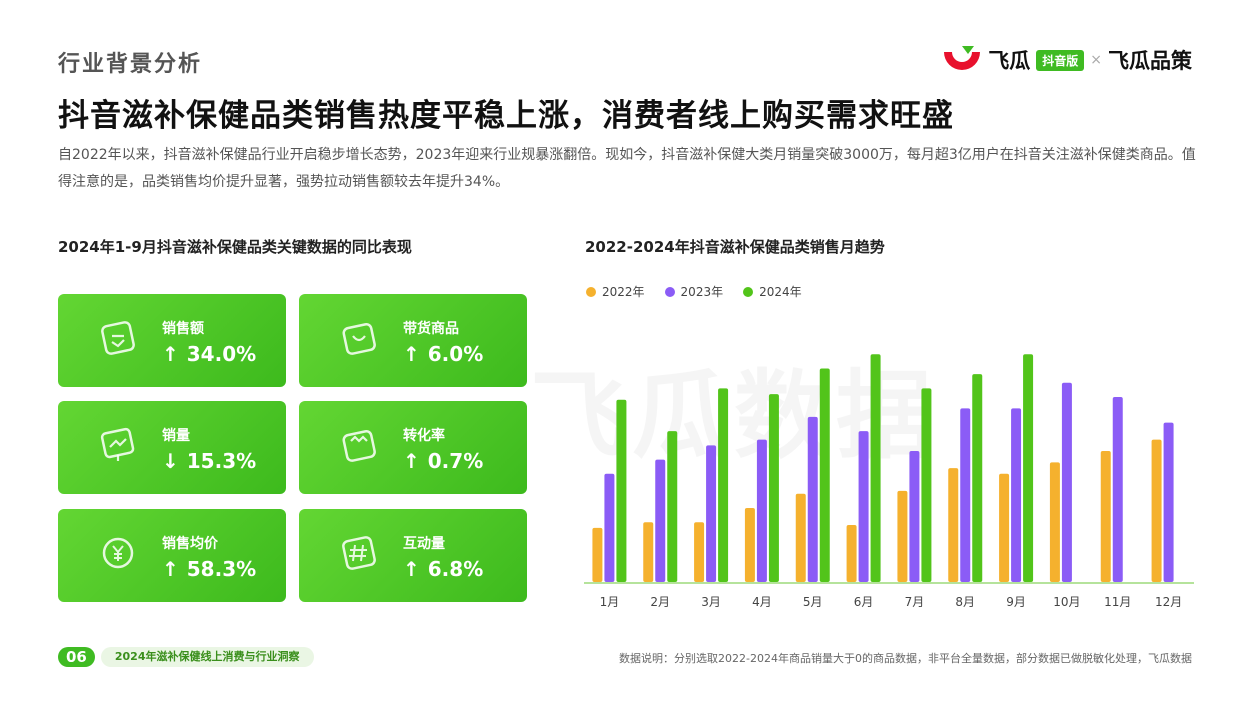 This screenshot has height=703, width=1250. What do you see at coordinates (172, 340) in the screenshot?
I see `kpi-card-sales-amount: 销售额 ↑ 34.0%` at bounding box center [172, 340].